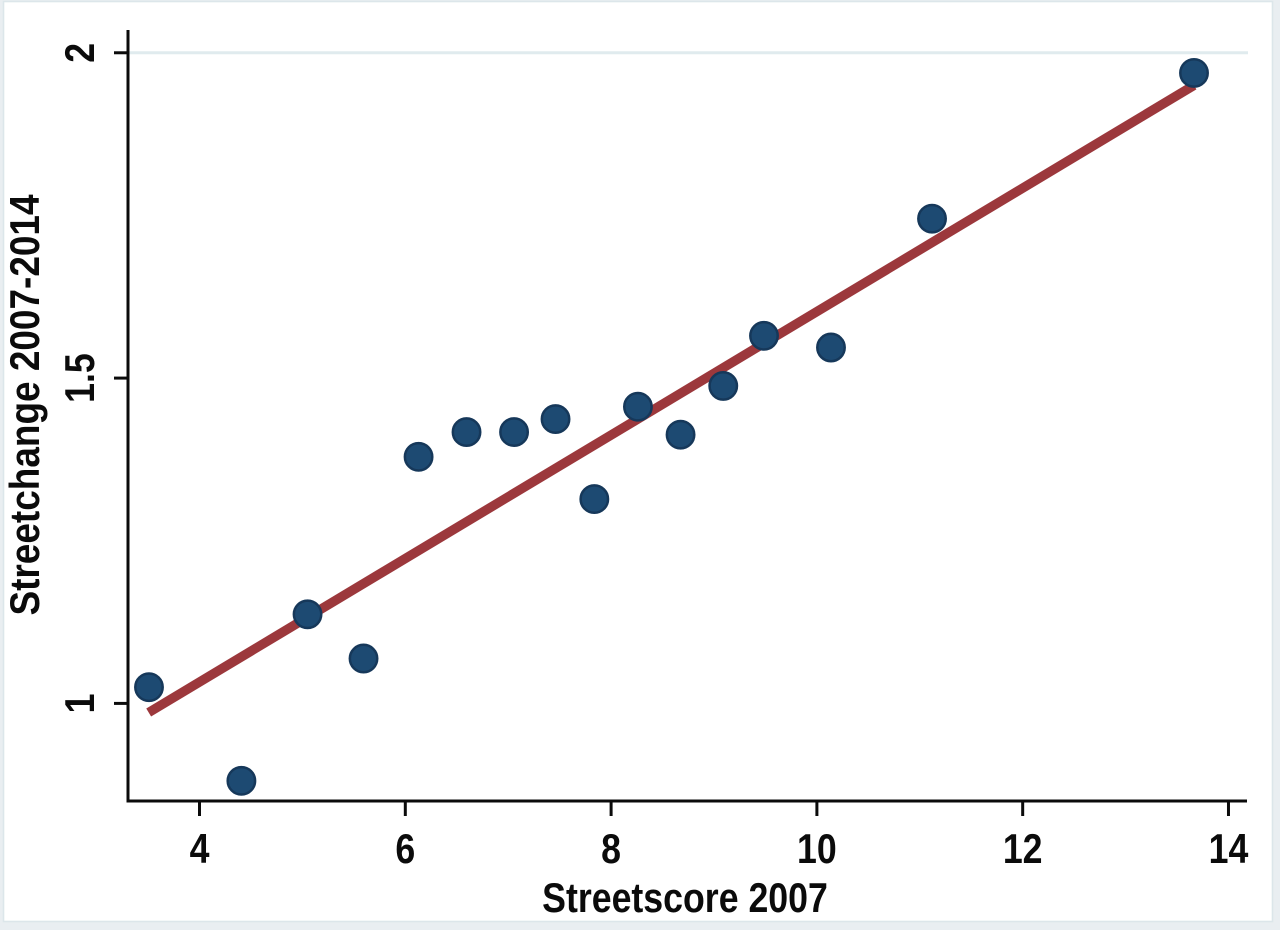 Image resolution: width=1280 pixels, height=930 pixels. Describe the element at coordinates (817, 849) in the screenshot. I see `x-tick-label-10: 10` at that location.